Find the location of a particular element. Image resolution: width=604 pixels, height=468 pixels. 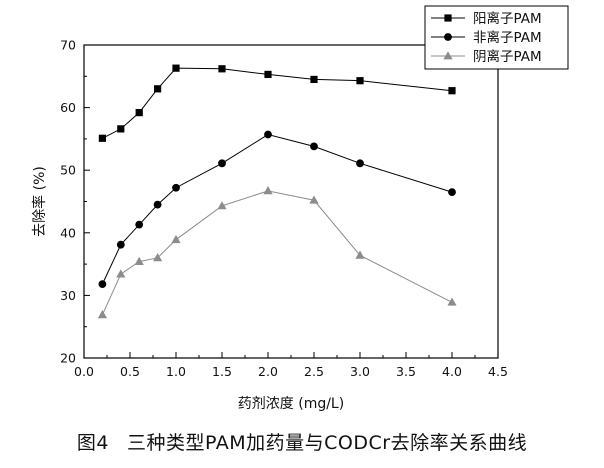

series-line is located at coordinates (277, 103).